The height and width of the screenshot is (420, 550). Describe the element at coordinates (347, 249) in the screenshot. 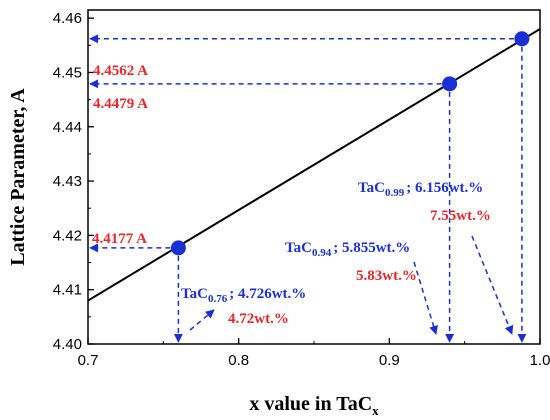

I see `composition-label-2: TaC0.94; 5.855wt.%` at that location.